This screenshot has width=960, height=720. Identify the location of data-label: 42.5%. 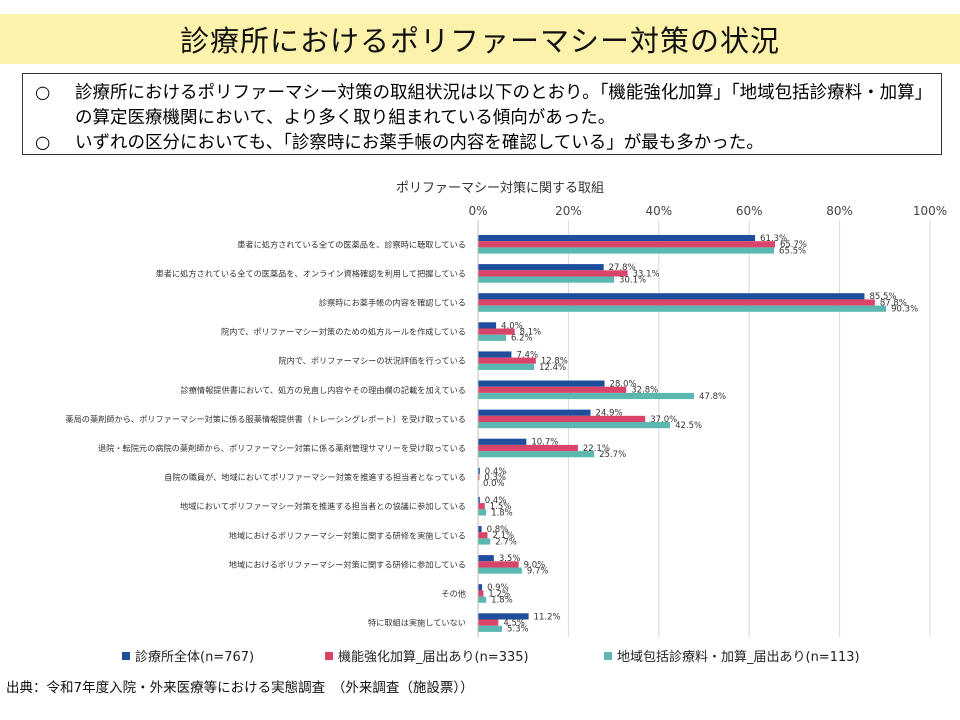
(688, 426).